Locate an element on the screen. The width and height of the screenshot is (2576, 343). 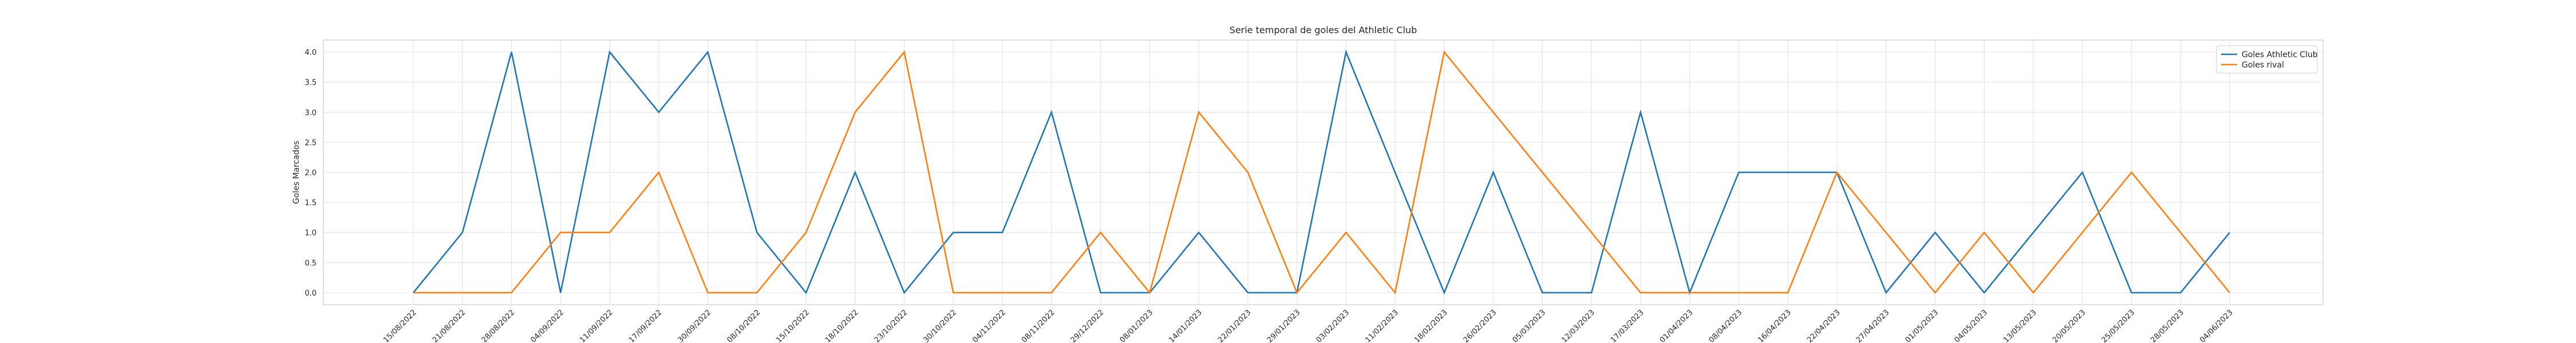
y-tick-label: 1.0 is located at coordinates (311, 233).